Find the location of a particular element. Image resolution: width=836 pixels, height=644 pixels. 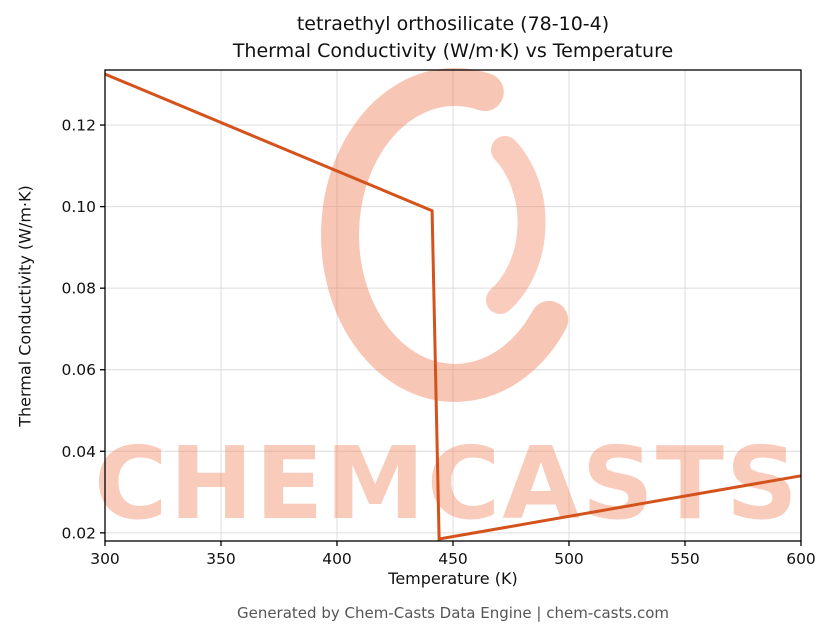

y-tick-label: 0.06 is located at coordinates (78, 370).